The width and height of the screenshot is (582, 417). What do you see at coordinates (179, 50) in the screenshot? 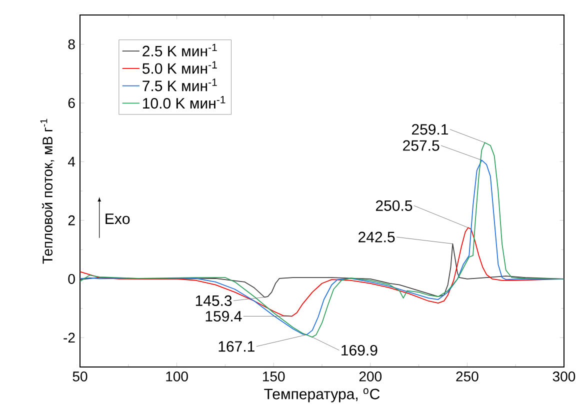
I see `legend-label: 2.5 K мин$^{-1}$` at bounding box center [179, 50].